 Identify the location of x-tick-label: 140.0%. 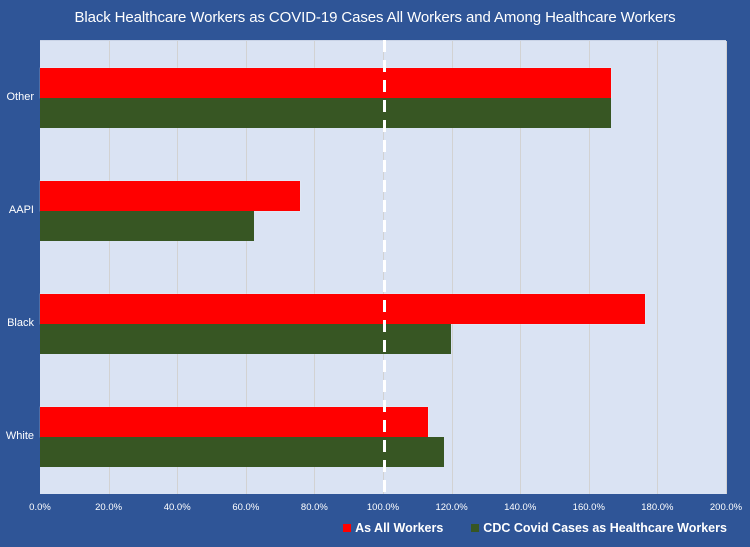
(520, 507).